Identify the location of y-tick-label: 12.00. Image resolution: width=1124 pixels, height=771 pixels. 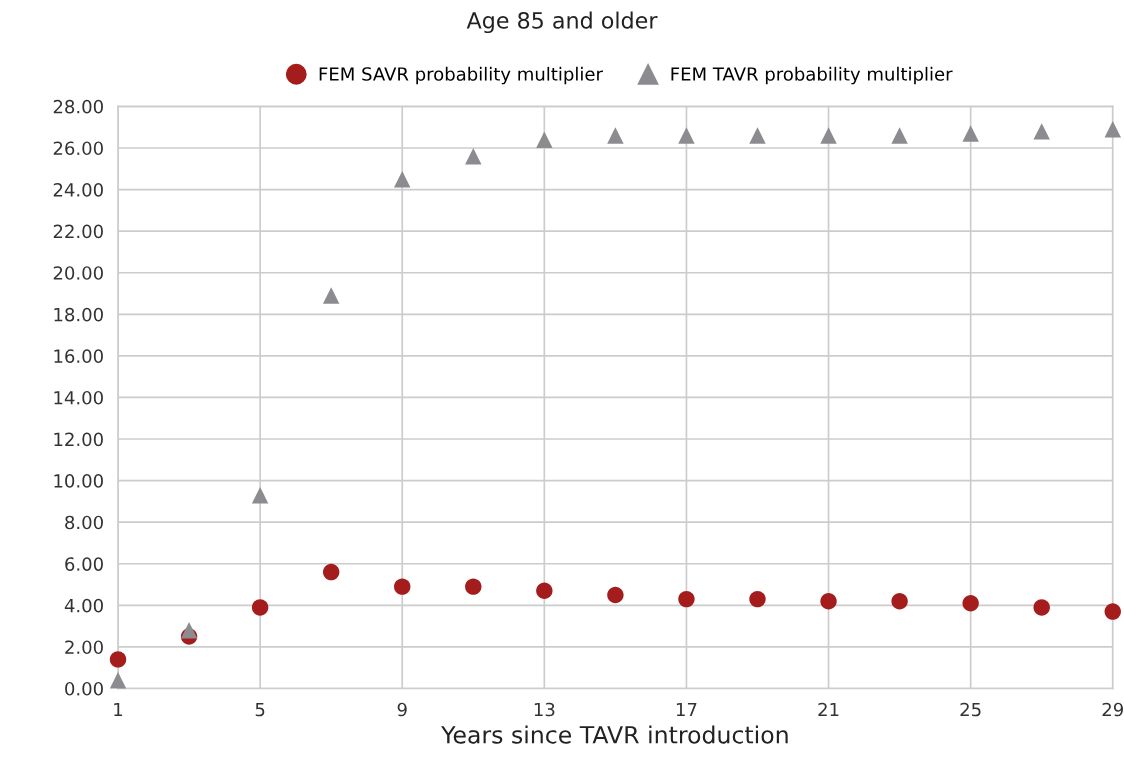
(78, 439).